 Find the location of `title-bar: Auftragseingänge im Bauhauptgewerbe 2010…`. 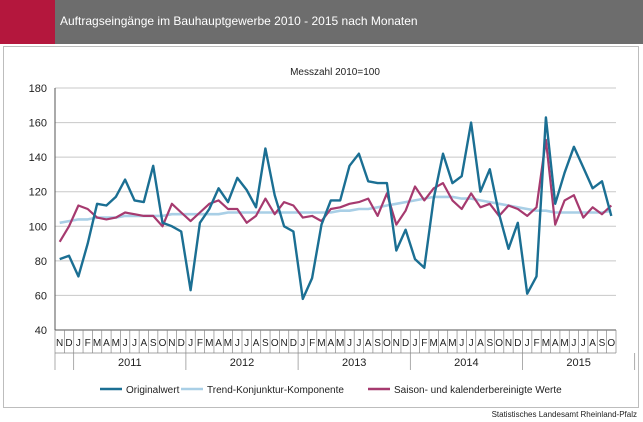

title-bar: Auftragseingänge im Bauhauptgewerbe 2010… is located at coordinates (321, 22).